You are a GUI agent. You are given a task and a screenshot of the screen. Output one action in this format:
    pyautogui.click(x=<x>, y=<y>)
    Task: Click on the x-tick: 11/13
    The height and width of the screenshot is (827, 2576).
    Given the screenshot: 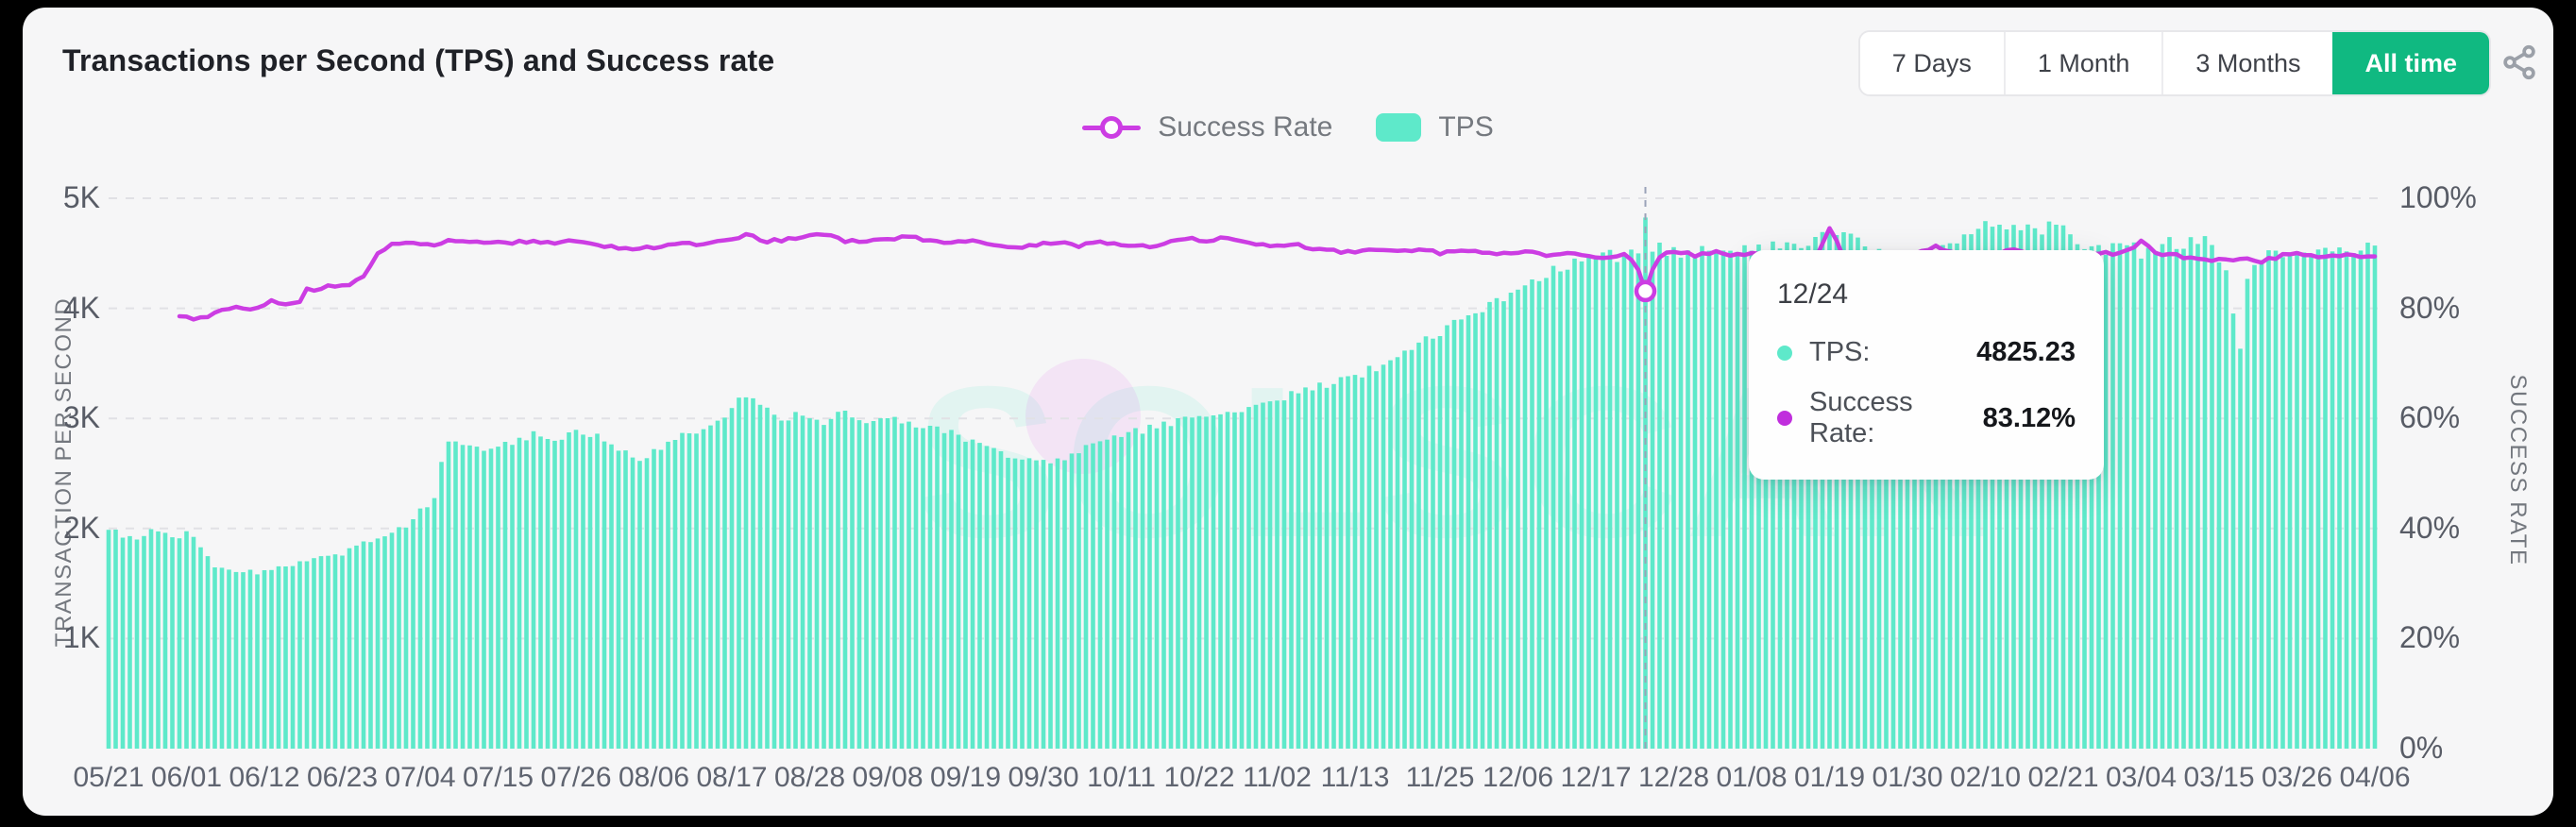 What is the action you would take?
    pyautogui.click(x=1355, y=777)
    